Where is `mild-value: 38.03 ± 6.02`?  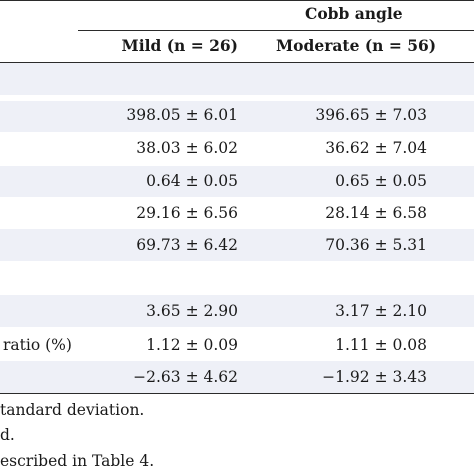
mild-value: 38.03 ± 6.02 is located at coordinates (187, 148).